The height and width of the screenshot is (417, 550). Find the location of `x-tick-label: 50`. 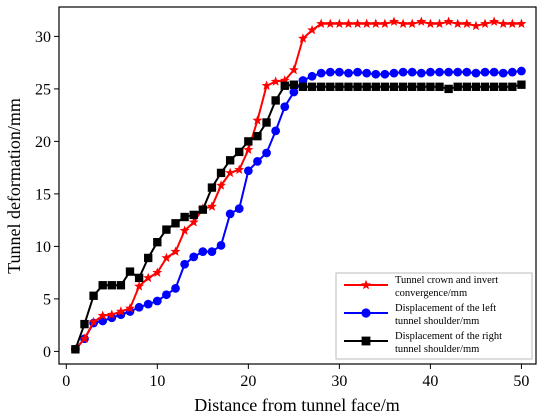

x-tick-label: 50 is located at coordinates (521, 381).